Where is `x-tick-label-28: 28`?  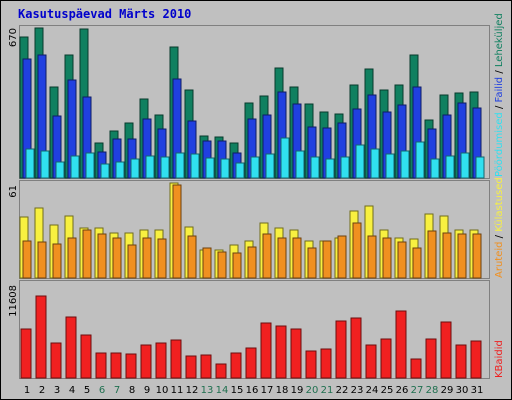 x-tick-label-28: 28 is located at coordinates (432, 390).